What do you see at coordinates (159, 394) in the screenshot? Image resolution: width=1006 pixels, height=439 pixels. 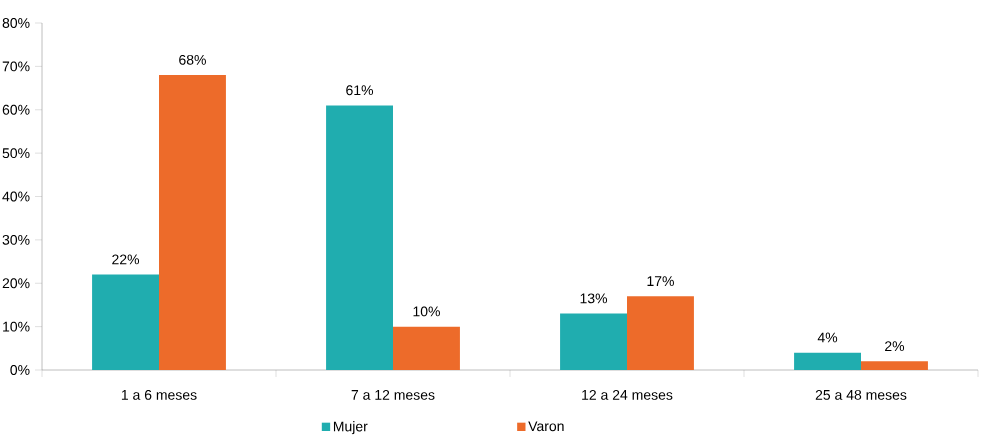 I see `x-tick-label: 1 a 6 meses` at bounding box center [159, 394].